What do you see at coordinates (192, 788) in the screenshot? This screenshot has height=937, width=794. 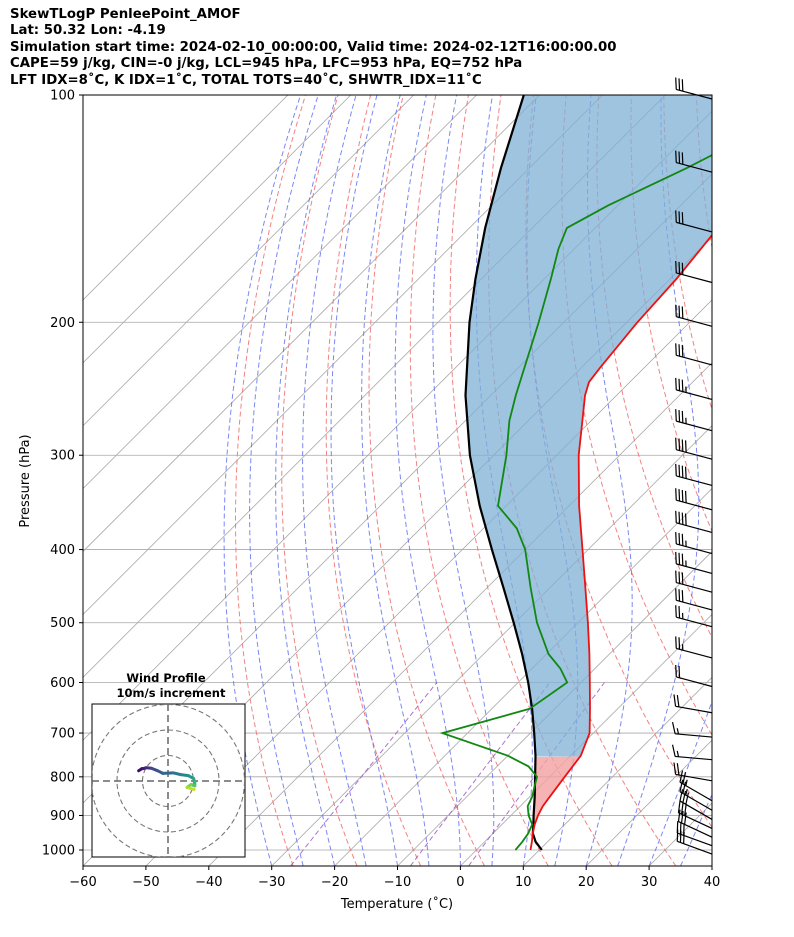 I see `hodograph-segment` at bounding box center [192, 788].